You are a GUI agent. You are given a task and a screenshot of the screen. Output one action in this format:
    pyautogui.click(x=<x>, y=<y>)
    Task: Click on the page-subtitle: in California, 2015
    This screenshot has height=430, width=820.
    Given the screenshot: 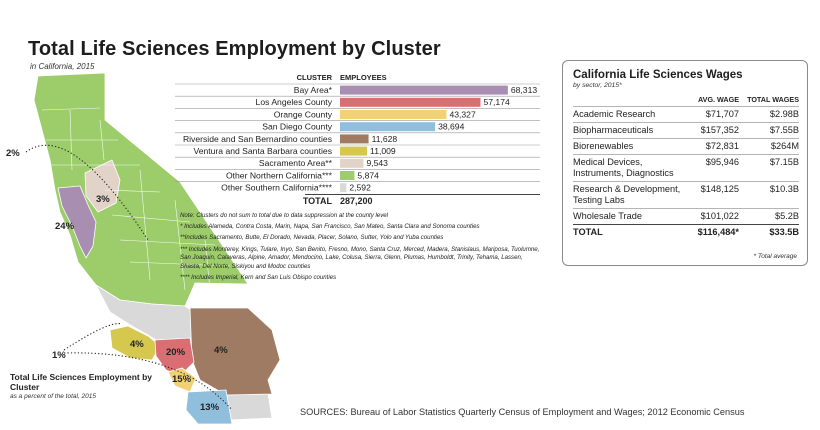 What is the action you would take?
    pyautogui.click(x=62, y=66)
    